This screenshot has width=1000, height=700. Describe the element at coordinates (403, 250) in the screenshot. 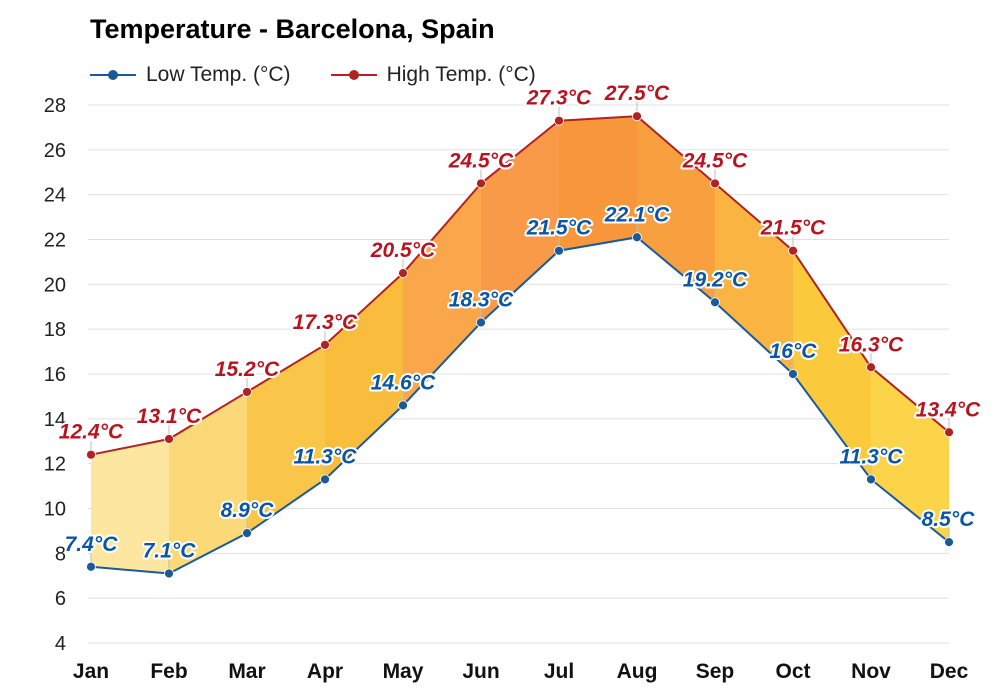

I see `high-data-label: 20.5°C` at that location.